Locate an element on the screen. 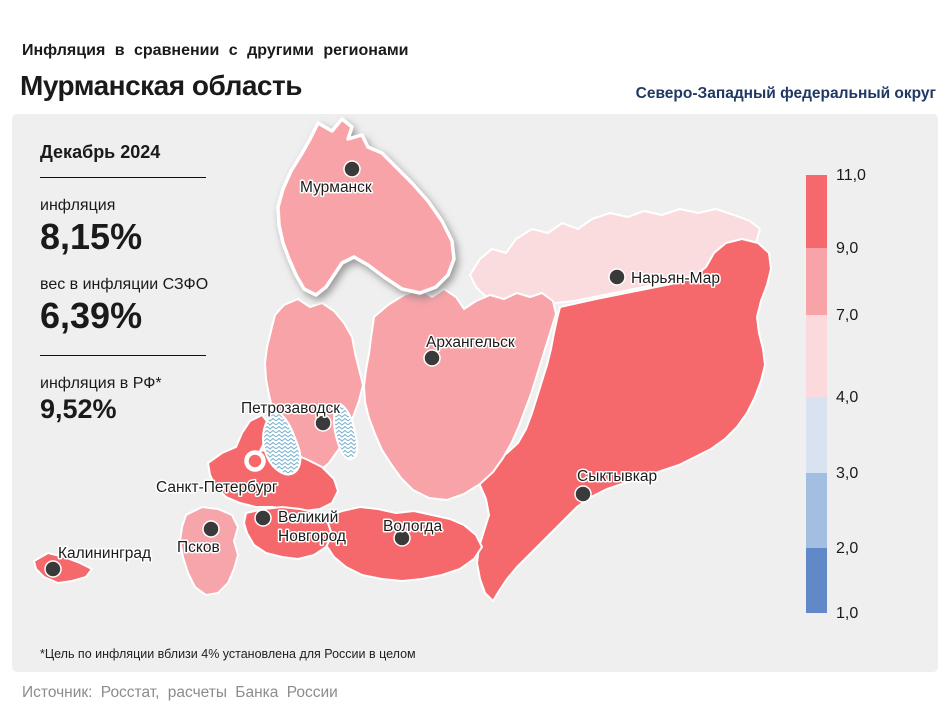  city-label-veliky-novgorod-line2: Новгород is located at coordinates (312, 536).